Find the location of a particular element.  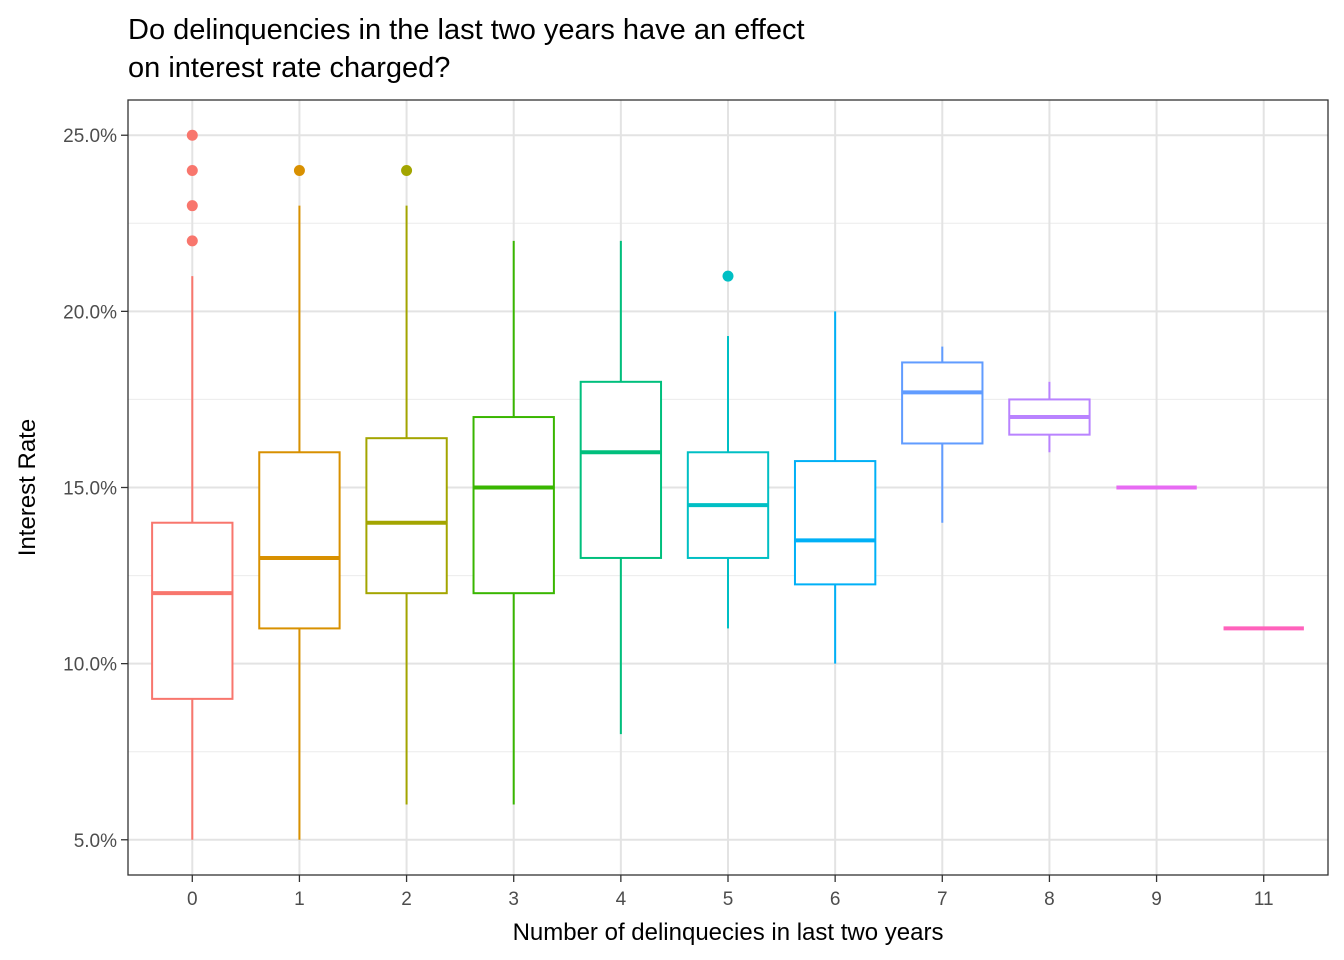

y-axis: 5.0% 10.0% 15.0% 20.0% 25.0% is located at coordinates (95, 489).